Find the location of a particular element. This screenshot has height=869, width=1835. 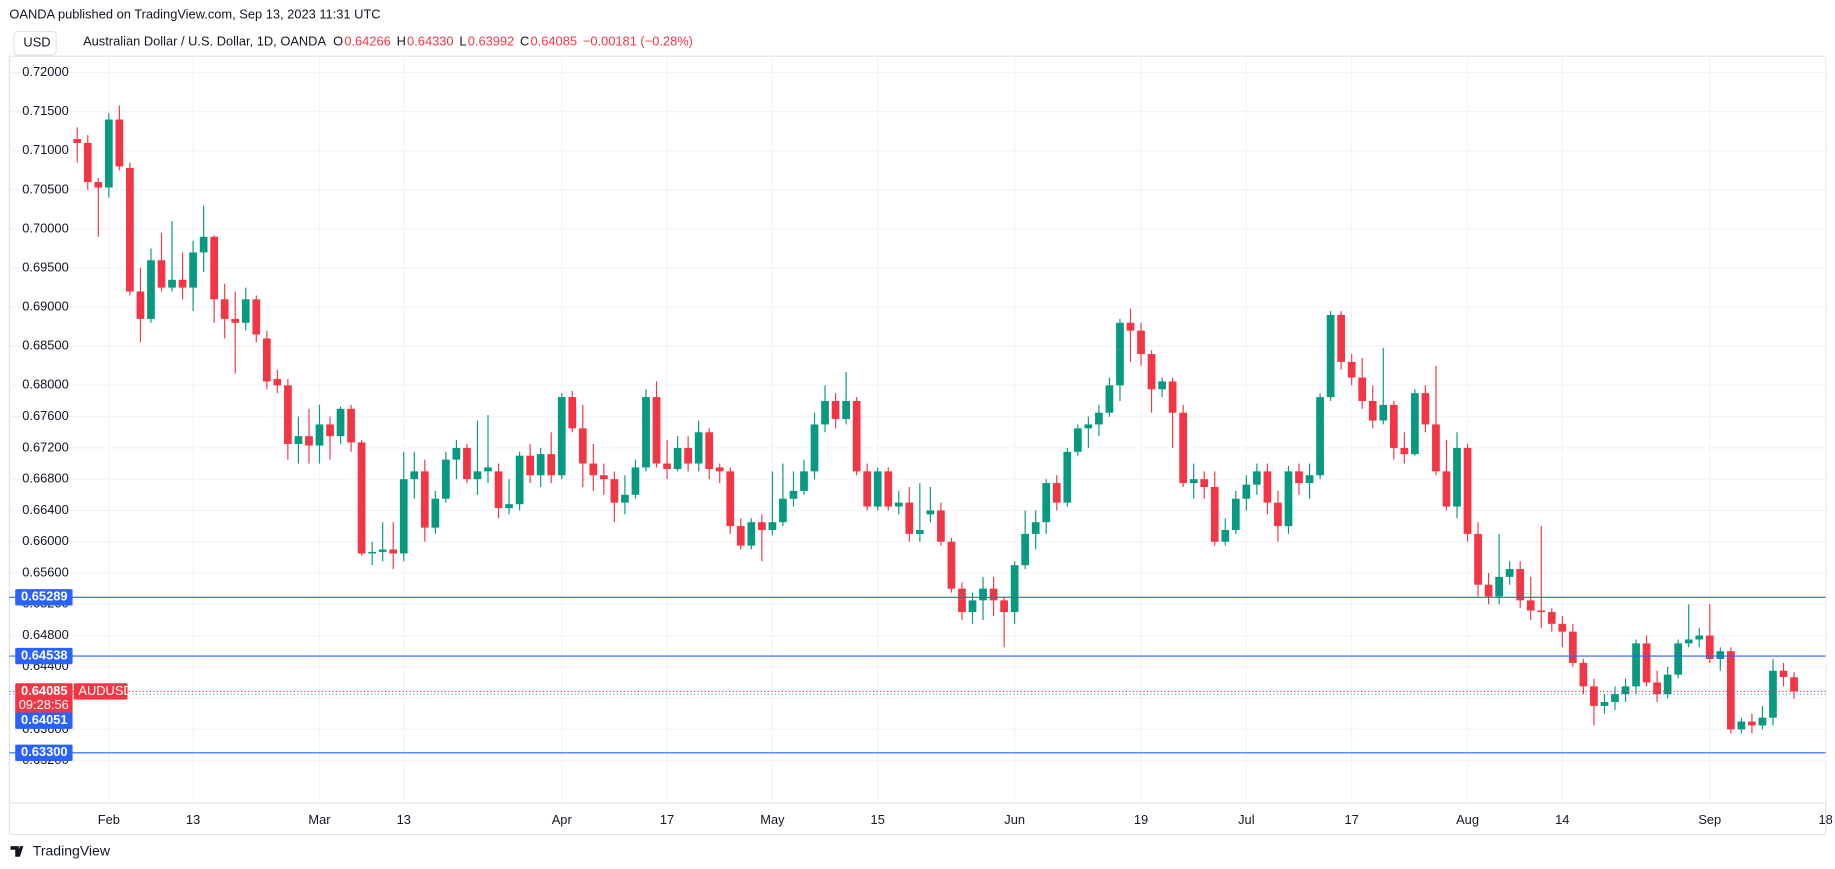

hline-label: 0.63300 is located at coordinates (44, 751).